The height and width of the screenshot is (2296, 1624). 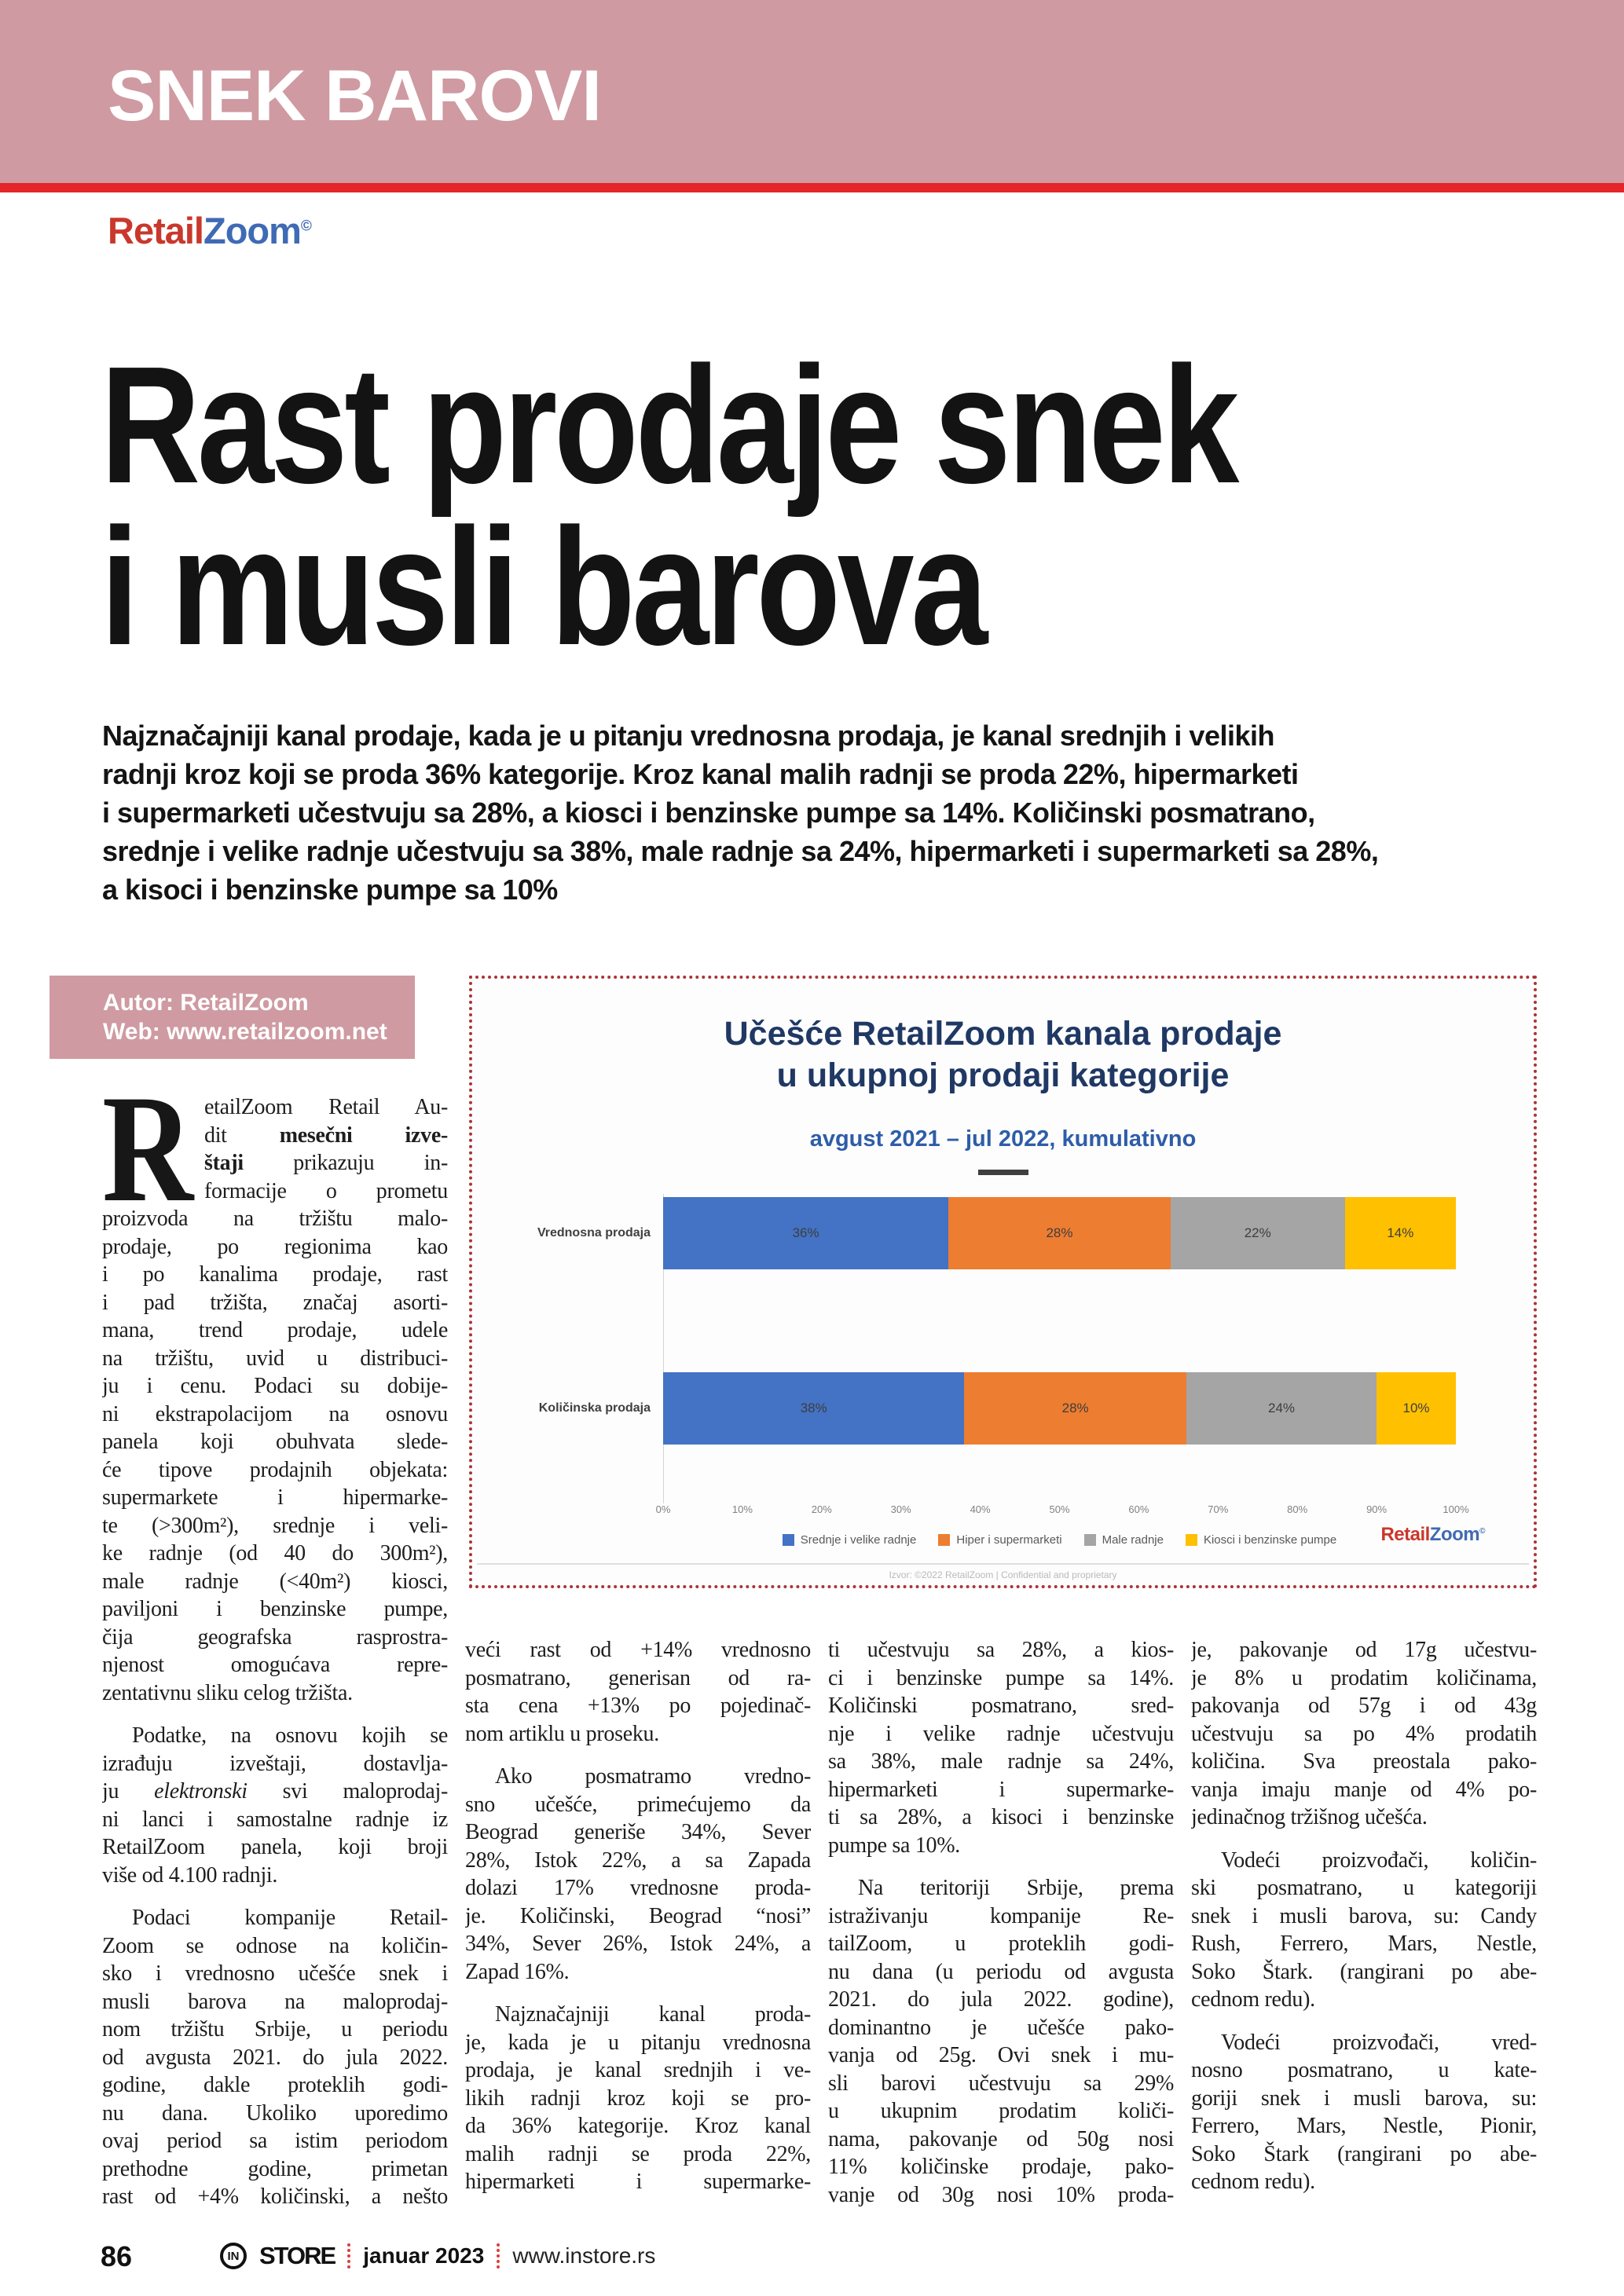 What do you see at coordinates (806, 1233) in the screenshot?
I see `bar-segment: 36%` at bounding box center [806, 1233].